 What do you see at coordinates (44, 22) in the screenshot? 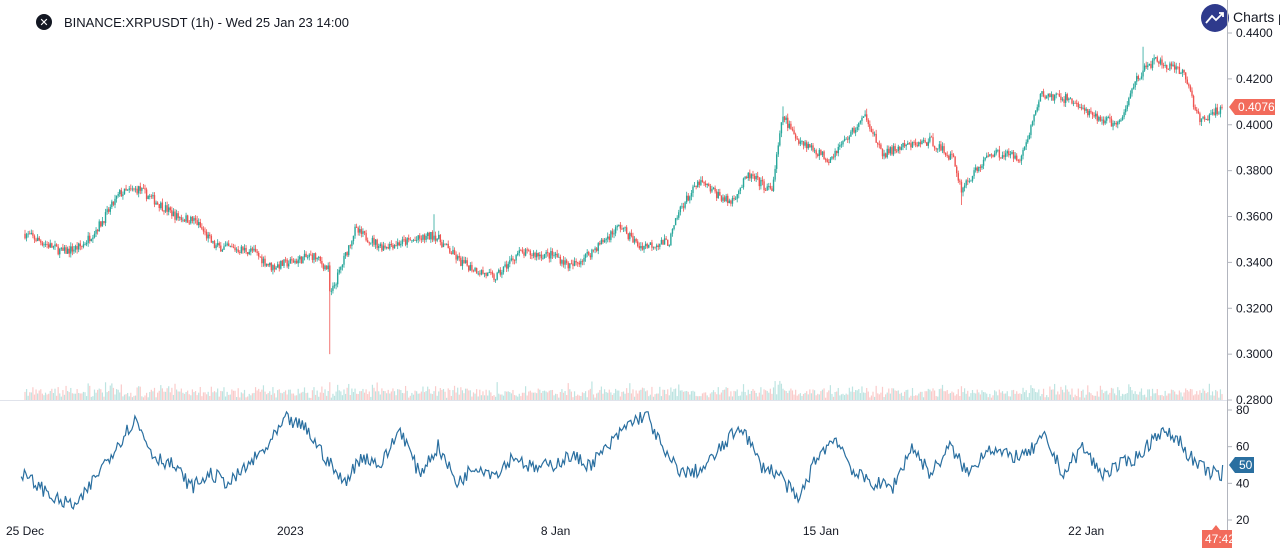
I see `close-icon: ✕` at bounding box center [44, 22].